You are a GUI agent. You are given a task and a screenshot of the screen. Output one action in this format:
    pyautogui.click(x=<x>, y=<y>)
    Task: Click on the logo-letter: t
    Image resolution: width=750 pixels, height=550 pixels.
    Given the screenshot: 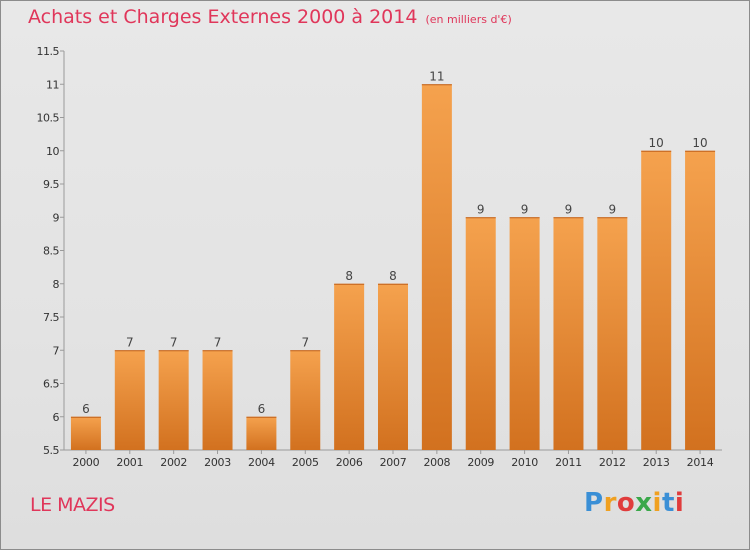 What is the action you would take?
    pyautogui.click(x=668, y=503)
    